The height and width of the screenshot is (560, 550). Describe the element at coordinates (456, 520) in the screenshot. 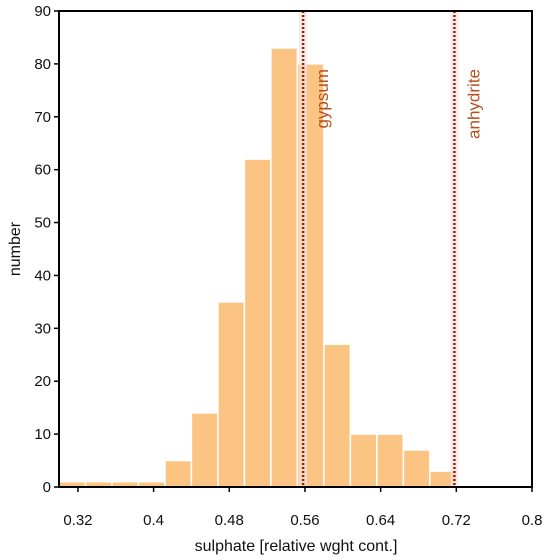

I see `x-tick-label: 0.72` at that location.